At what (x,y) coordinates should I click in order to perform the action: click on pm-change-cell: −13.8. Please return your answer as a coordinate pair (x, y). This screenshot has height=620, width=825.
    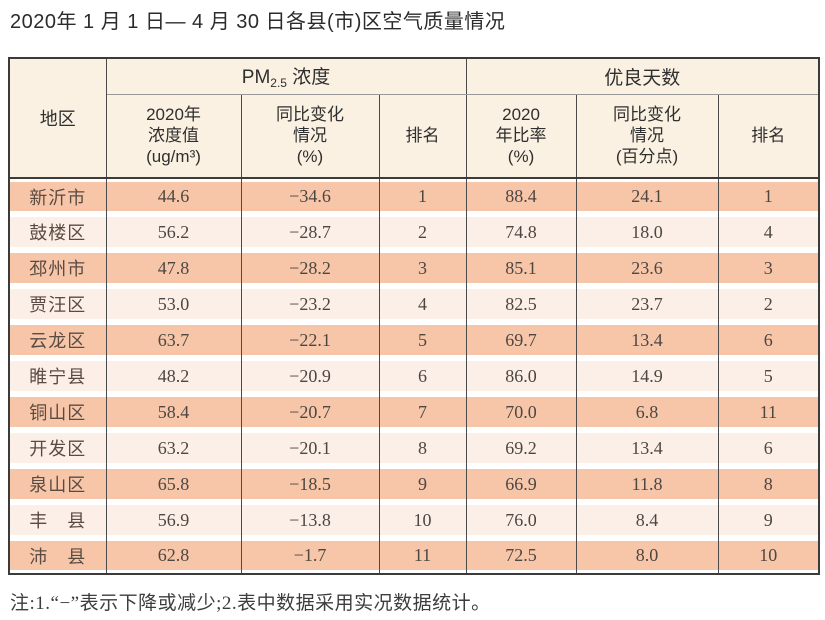
    Looking at the image, I should click on (310, 520).